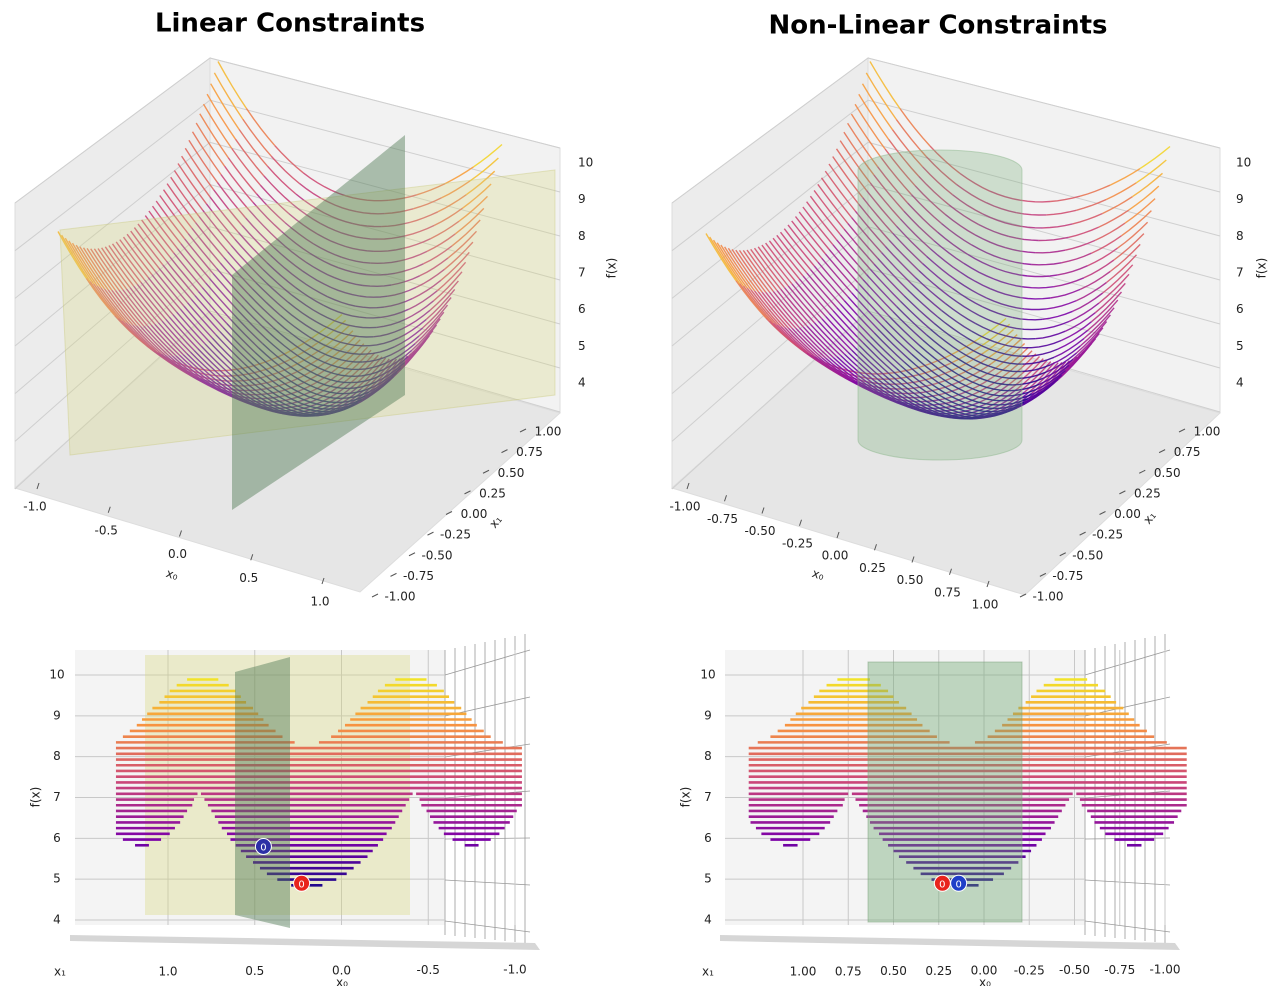  Describe the element at coordinates (254, 971) in the screenshot. I see `x-tick-label: 0.5` at that location.